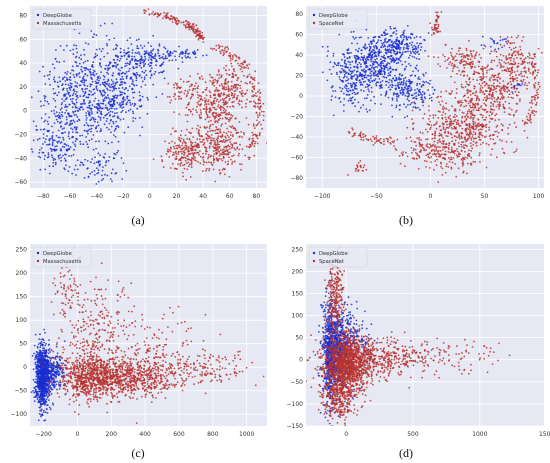 Image resolution: width=550 pixels, height=463 pixels. Describe the element at coordinates (203, 196) in the screenshot. I see `x-tick-label: 40` at that location.